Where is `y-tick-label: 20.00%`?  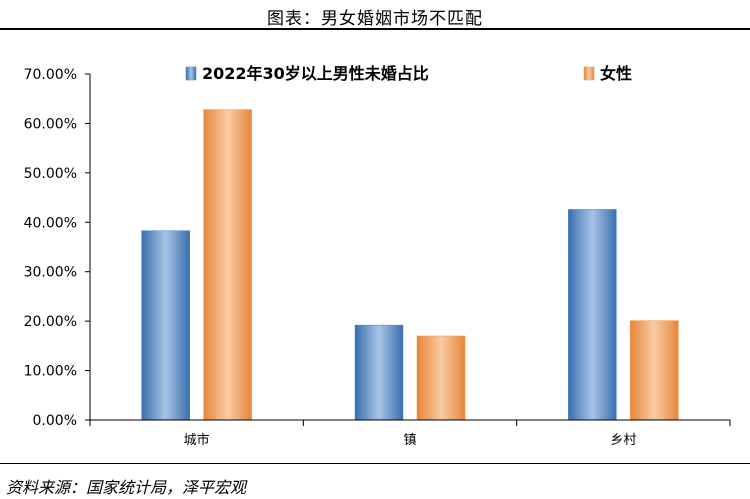 y-tick-label: 20.00% is located at coordinates (50, 322).